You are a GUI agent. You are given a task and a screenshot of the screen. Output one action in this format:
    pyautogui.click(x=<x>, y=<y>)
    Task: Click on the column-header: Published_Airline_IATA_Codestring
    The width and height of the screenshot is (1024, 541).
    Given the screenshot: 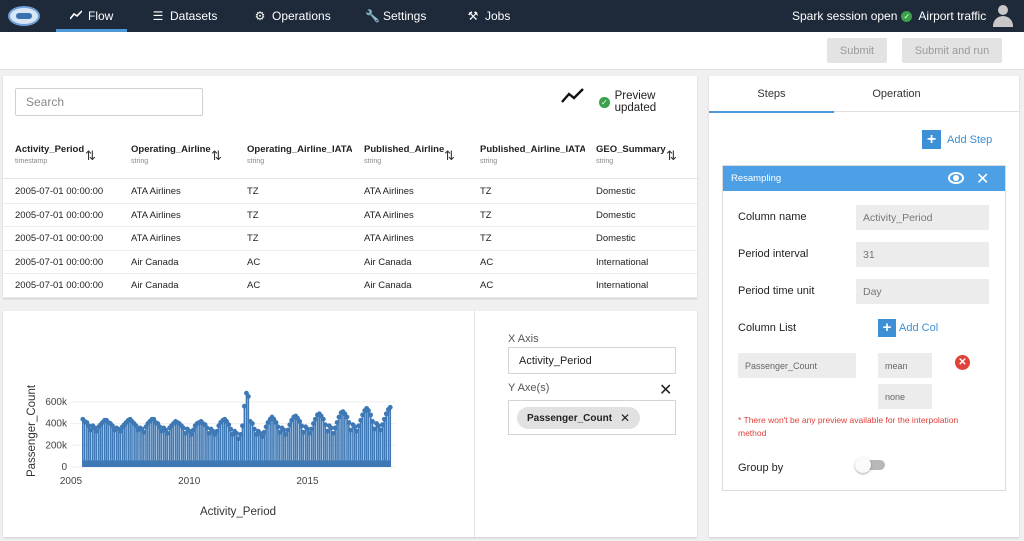 What is the action you would take?
    pyautogui.click(x=532, y=154)
    